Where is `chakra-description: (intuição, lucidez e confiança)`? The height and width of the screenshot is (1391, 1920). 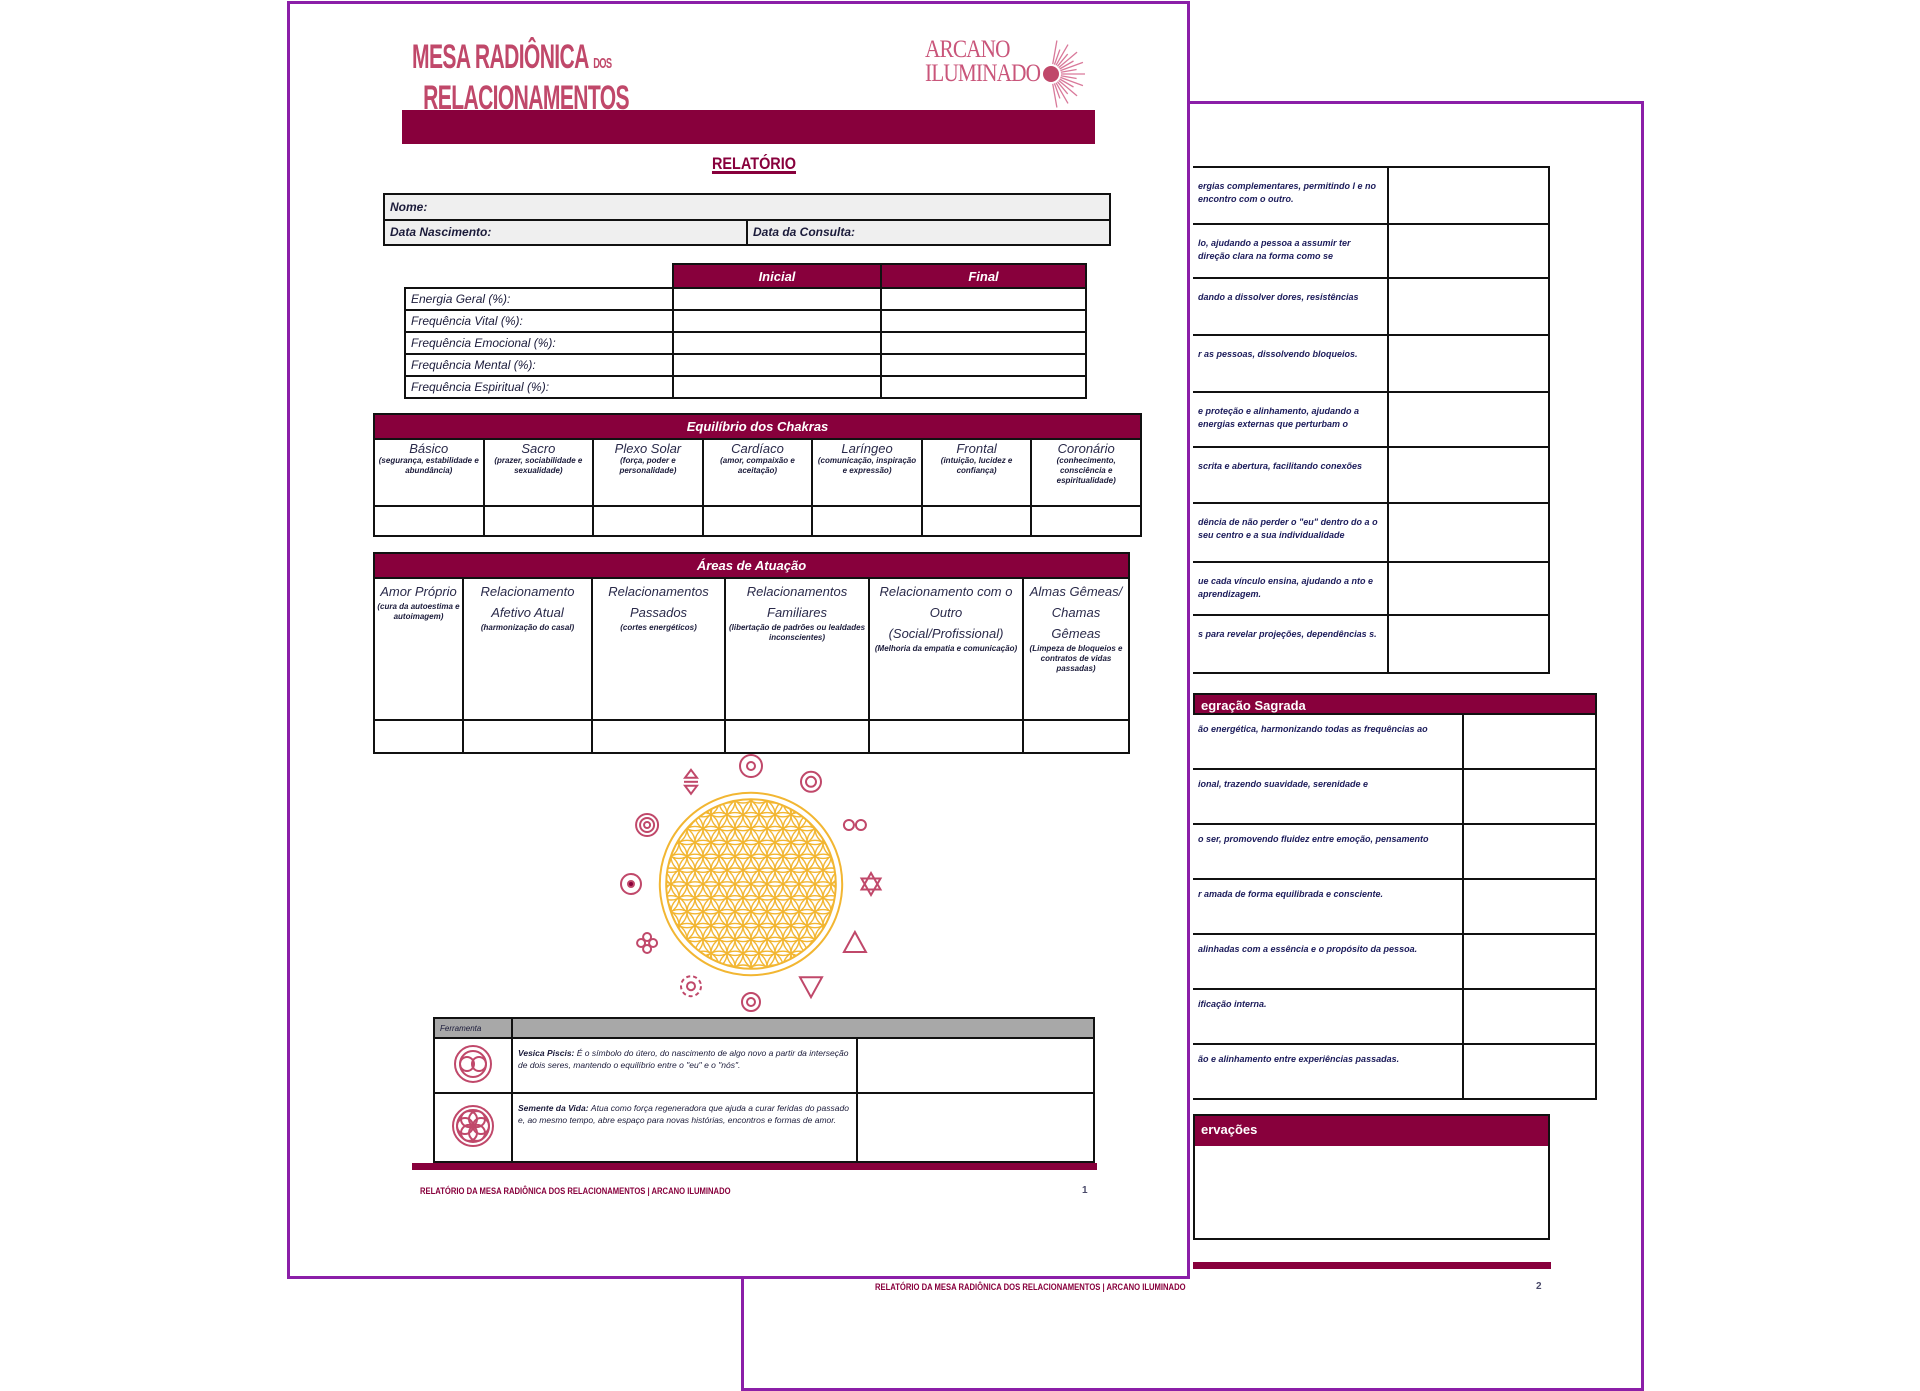
chakra-description: (intuição, lucidez e confiança) is located at coordinates (976, 465).